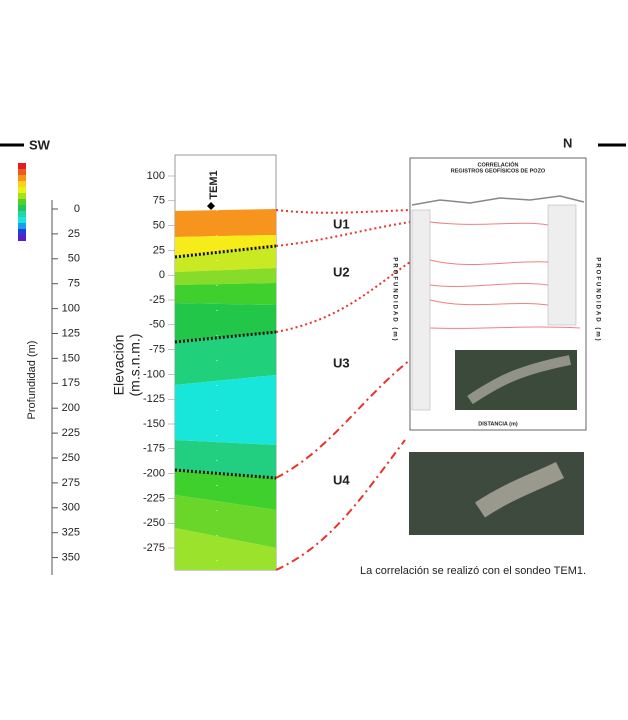 The width and height of the screenshot is (628, 720). Describe the element at coordinates (71, 508) in the screenshot. I see `depth-tick-label: 300` at that location.